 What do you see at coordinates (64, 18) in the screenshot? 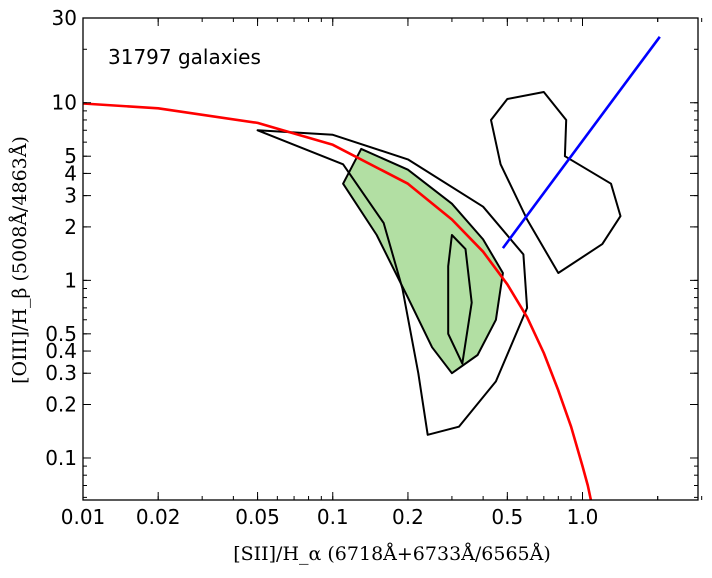
I see `y-tick-label: 30` at bounding box center [64, 18].